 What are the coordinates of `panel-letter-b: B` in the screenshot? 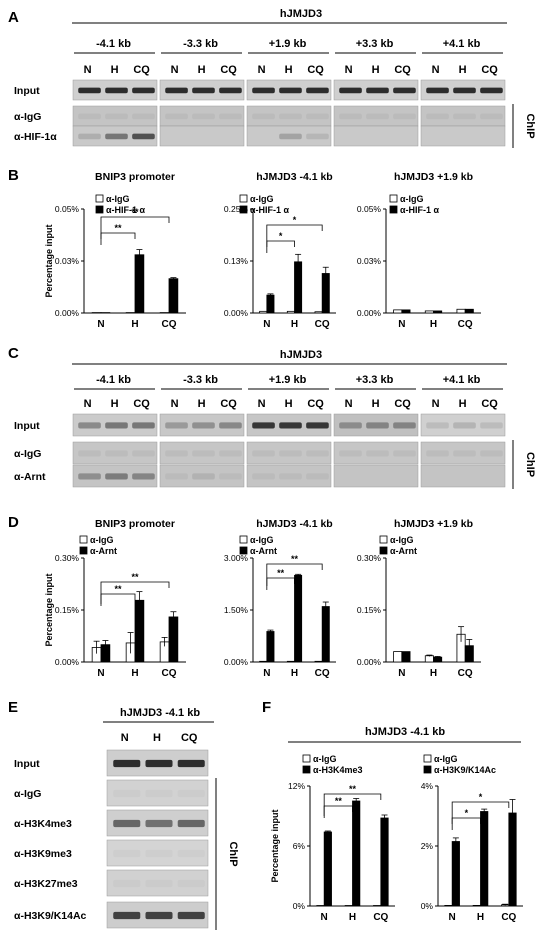 It's located at (13, 175).